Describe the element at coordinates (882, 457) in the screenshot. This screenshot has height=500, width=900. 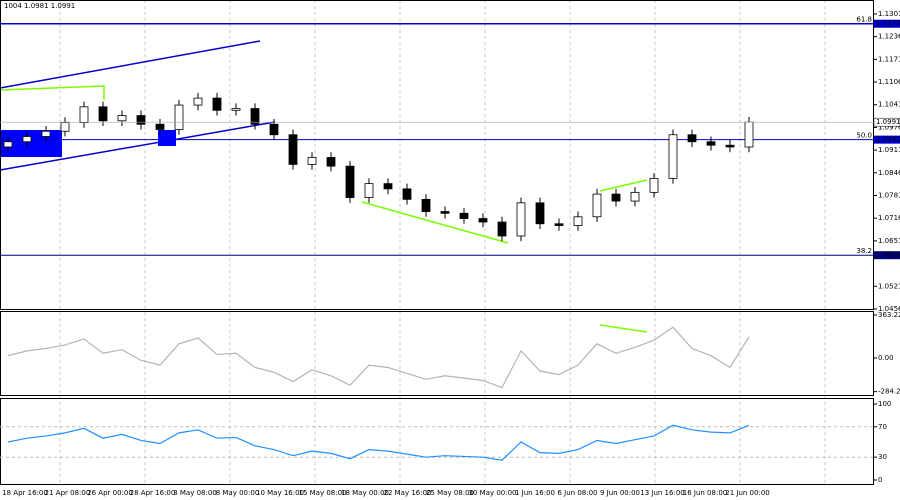
I see `y-tick-label: 30` at that location.